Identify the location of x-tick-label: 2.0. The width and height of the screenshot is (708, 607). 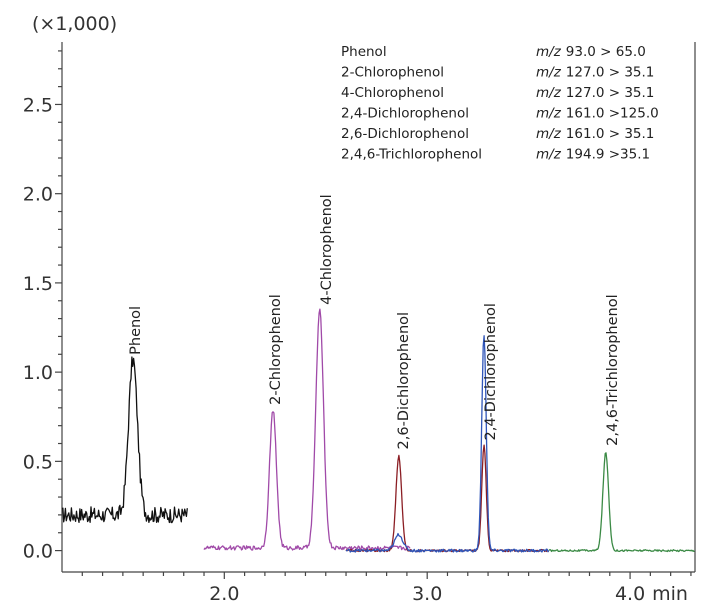
(224, 594).